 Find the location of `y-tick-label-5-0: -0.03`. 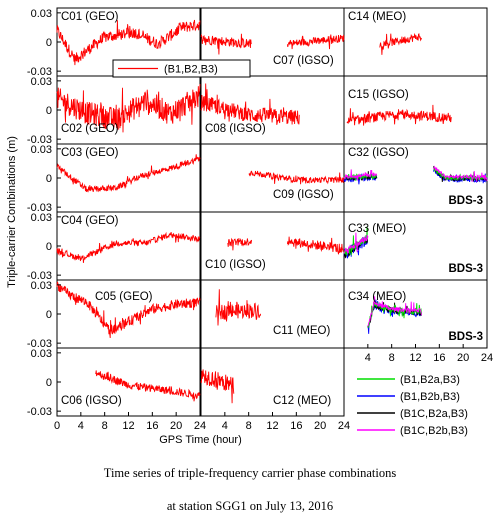

y-tick-label-5-0: -0.03 is located at coordinates (39, 412).